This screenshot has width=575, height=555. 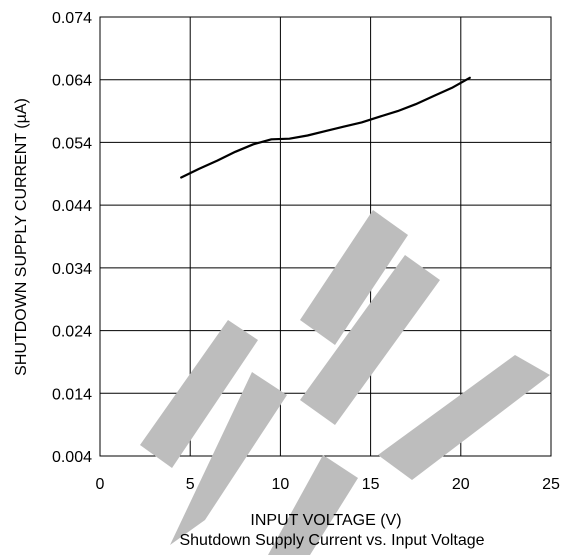 I want to click on y-tick-label: 0.054, so click(x=72, y=143).